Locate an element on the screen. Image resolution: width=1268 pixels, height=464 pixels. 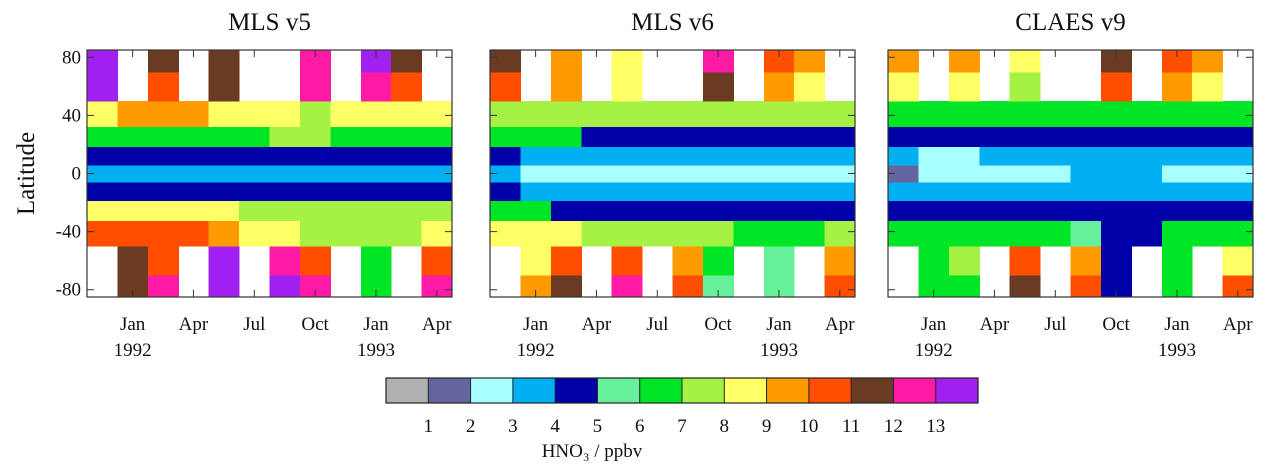
colorbar-tick-label: 8 is located at coordinates (725, 426).